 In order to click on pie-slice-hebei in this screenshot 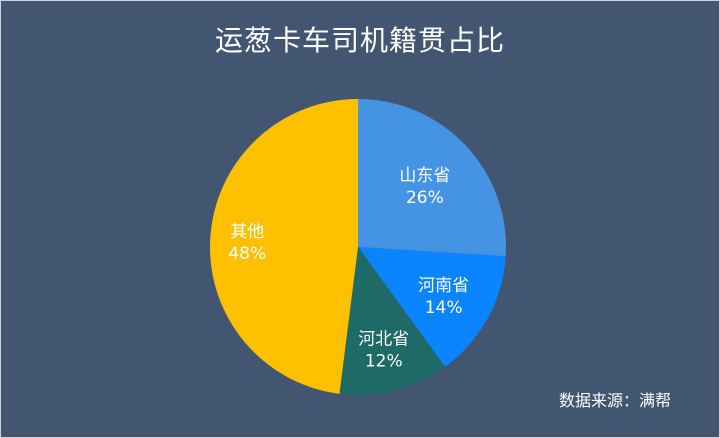, I will do `click(392, 321)`.